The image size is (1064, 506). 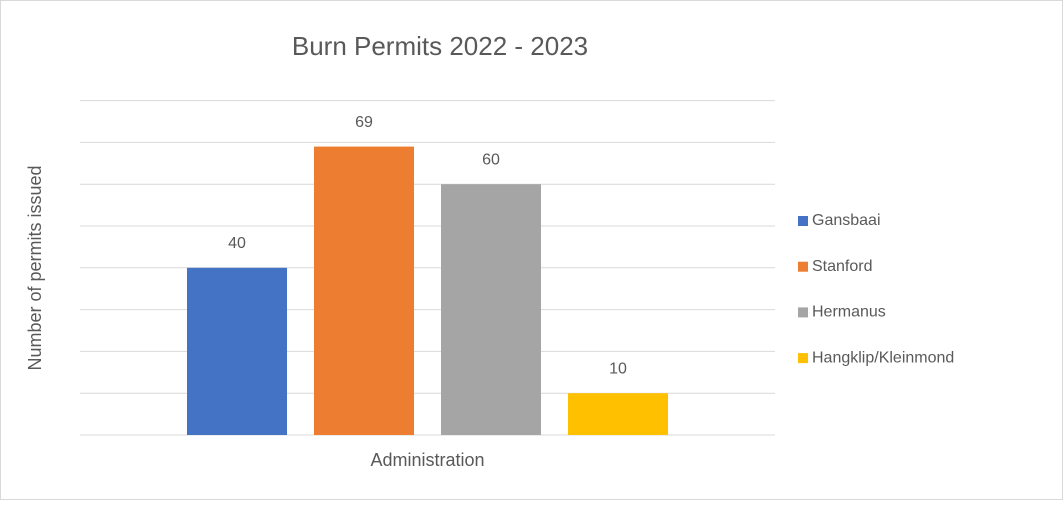 What do you see at coordinates (364, 122) in the screenshot?
I see `data-label: 69` at bounding box center [364, 122].